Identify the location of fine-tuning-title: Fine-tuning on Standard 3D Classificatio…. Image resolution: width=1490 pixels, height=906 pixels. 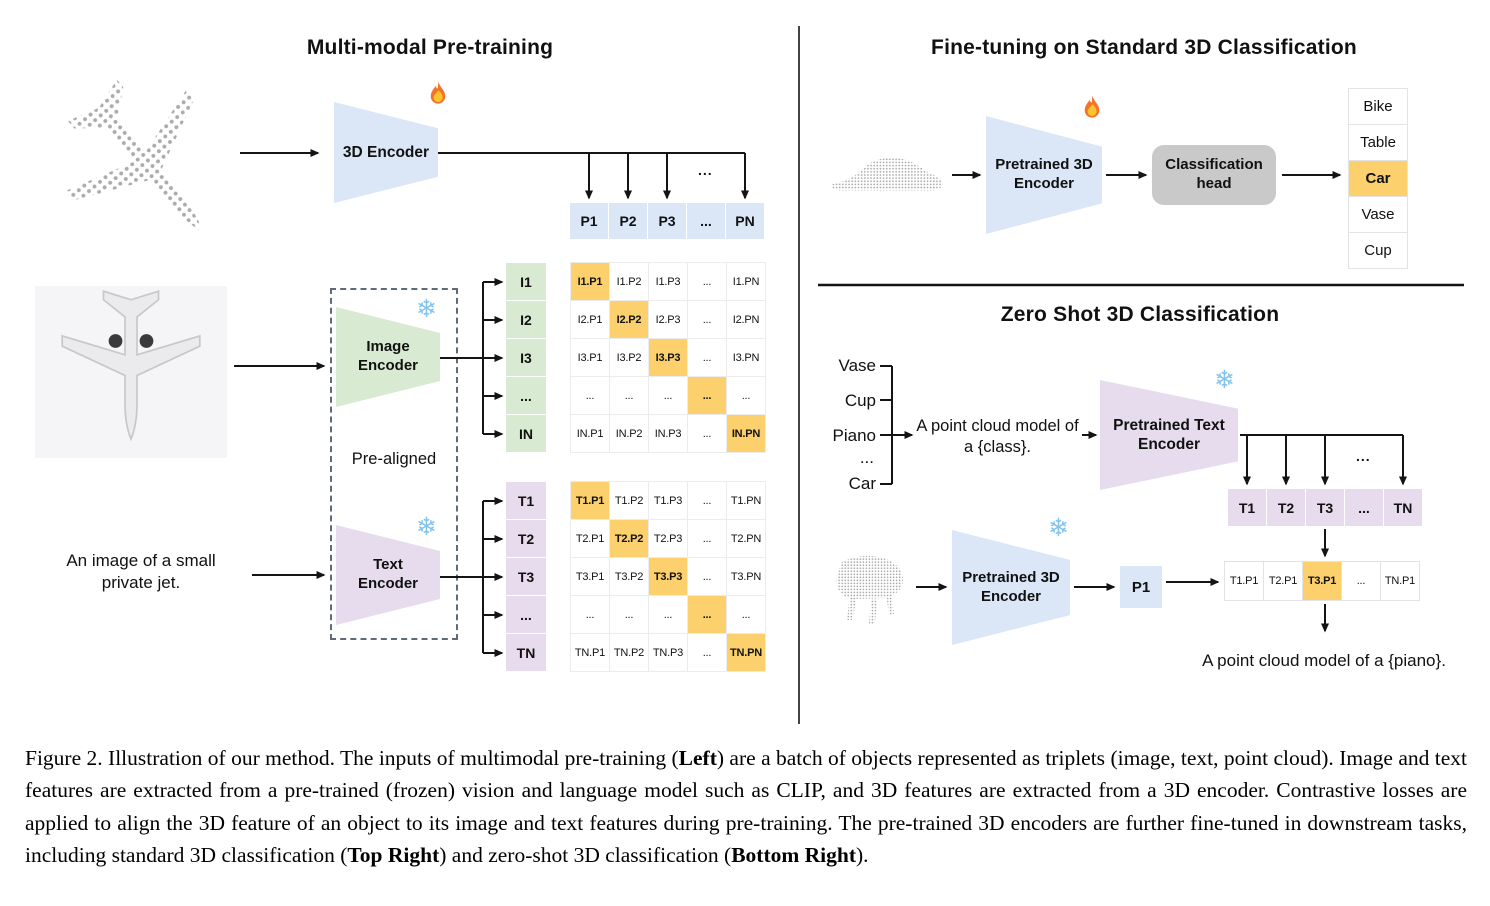
(1144, 47).